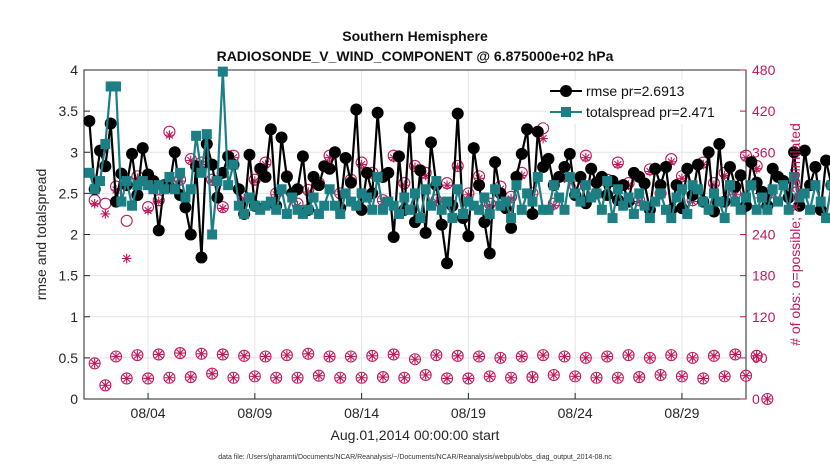 This screenshot has width=830, height=470. What do you see at coordinates (764, 111) in the screenshot?
I see `y-right-tick-label: 420` at bounding box center [764, 111].